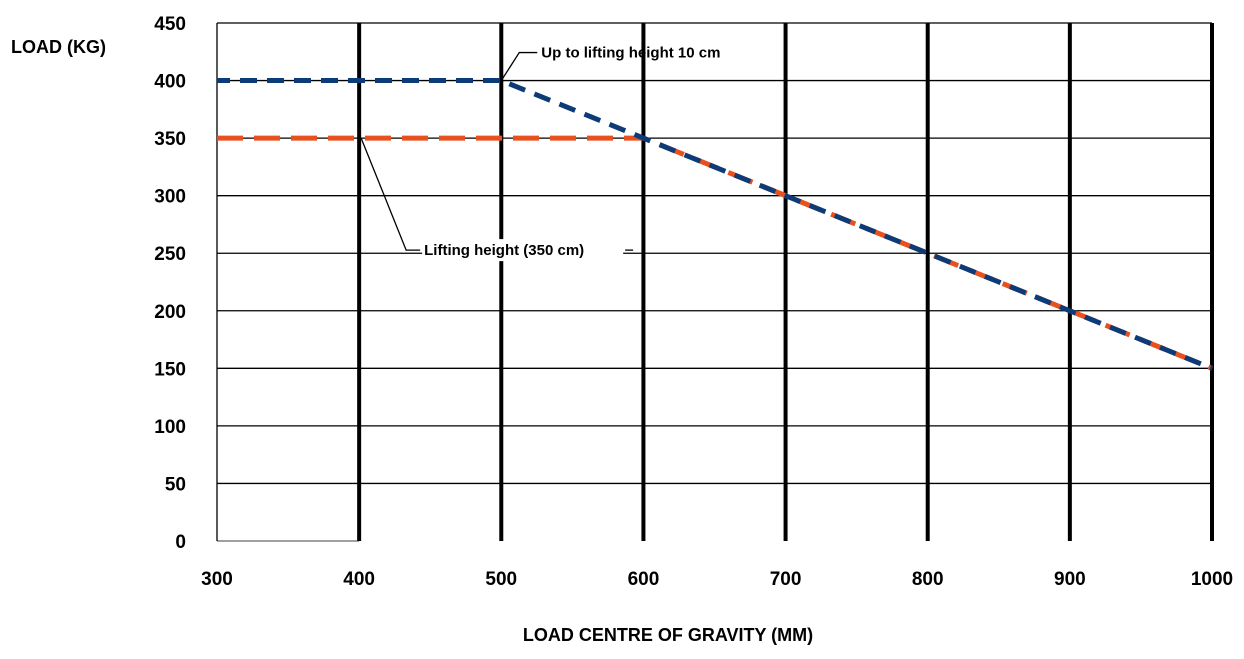  I want to click on x-tick-label: 800, so click(928, 579).